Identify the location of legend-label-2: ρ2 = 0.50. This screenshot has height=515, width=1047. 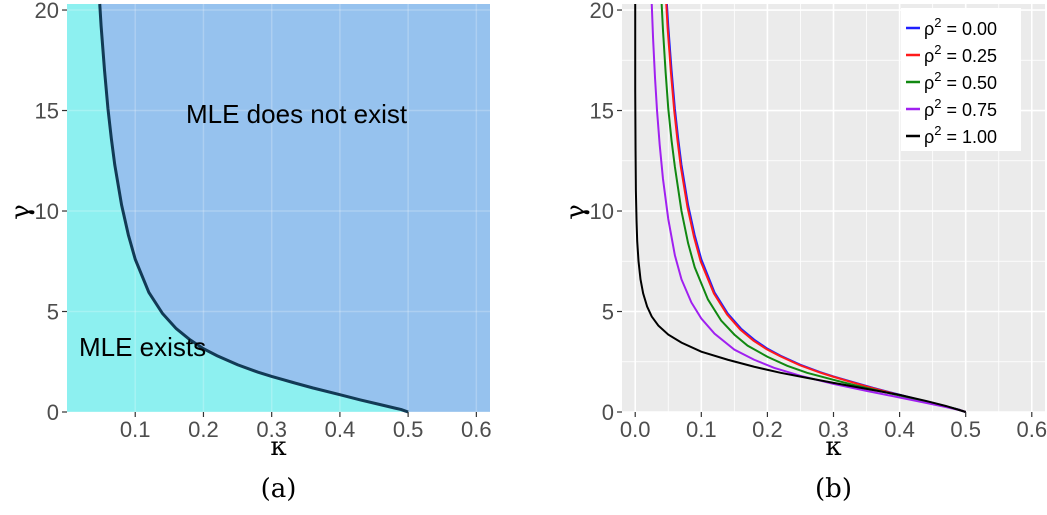
(960, 81).